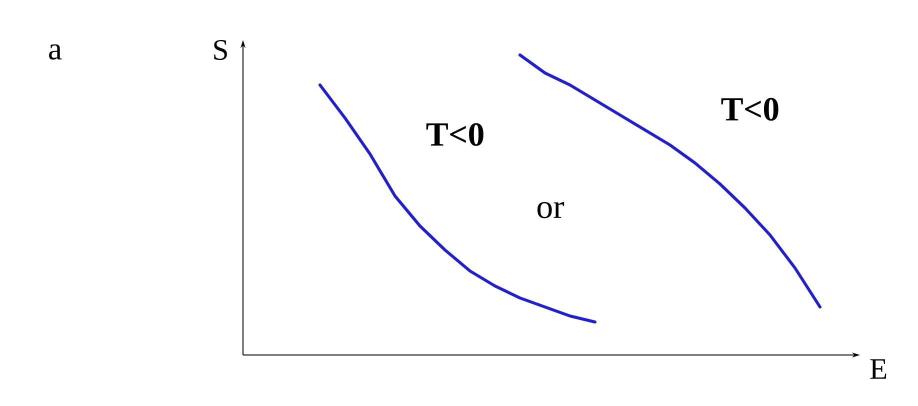 The height and width of the screenshot is (406, 918). I want to click on annotation: or, so click(550, 210).